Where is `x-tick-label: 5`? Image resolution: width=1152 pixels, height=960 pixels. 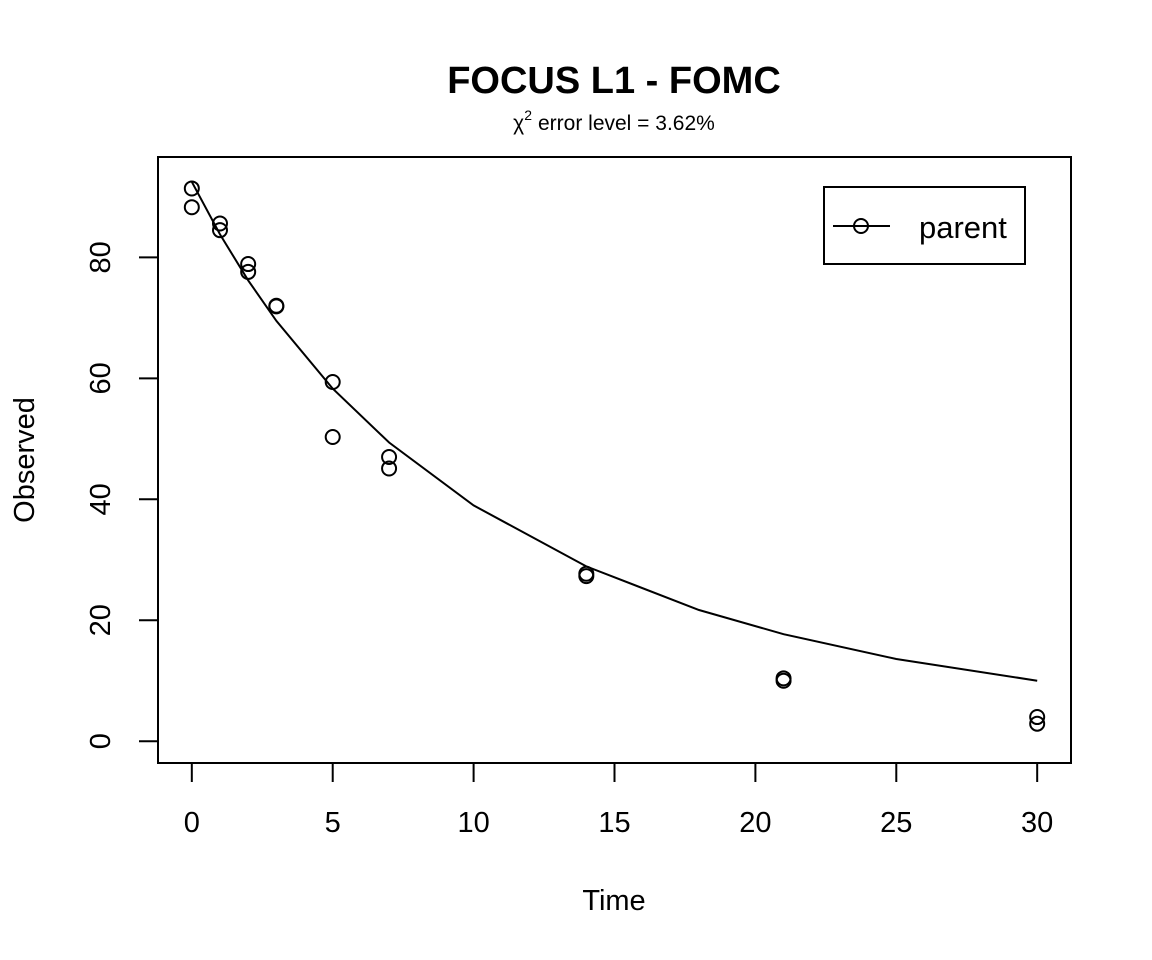 x-tick-label: 5 is located at coordinates (333, 823).